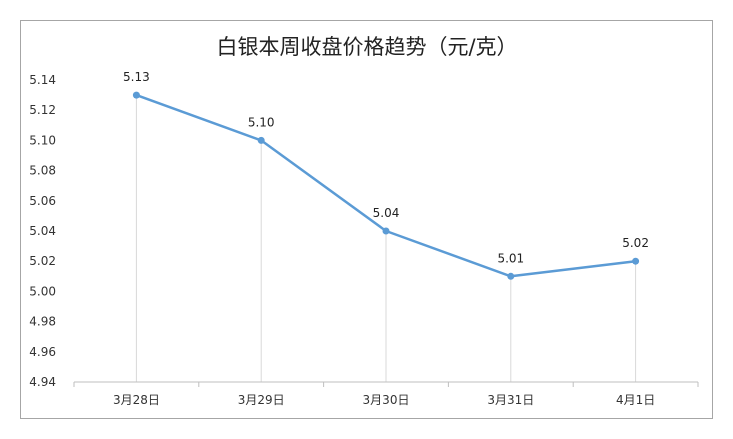  Describe the element at coordinates (136, 77) in the screenshot. I see `data-label: 5.13` at that location.